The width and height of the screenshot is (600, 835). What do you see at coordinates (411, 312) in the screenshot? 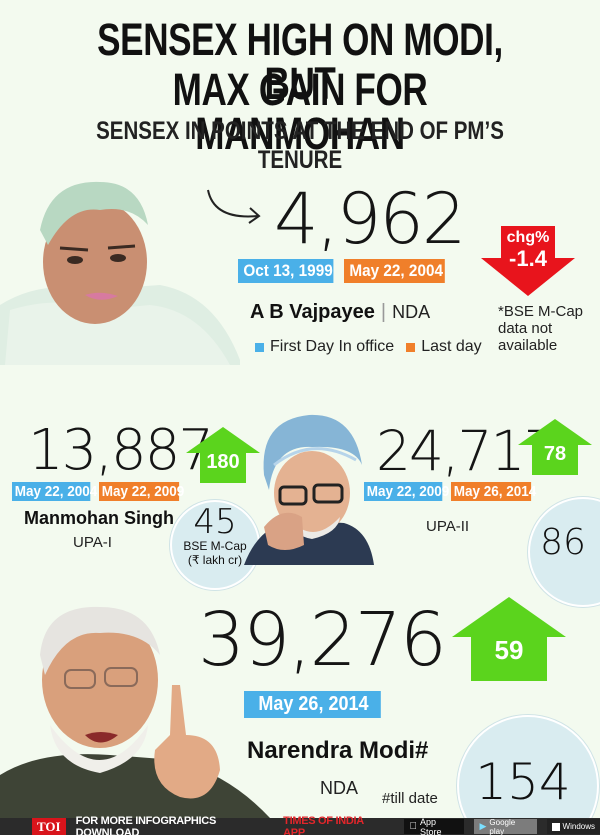
I see `party-label: NDA` at bounding box center [411, 312].